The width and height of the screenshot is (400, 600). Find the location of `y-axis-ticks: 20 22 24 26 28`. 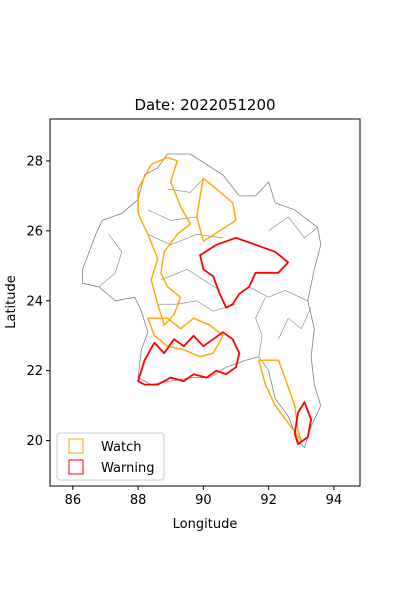

y-axis-ticks: 20 22 24 26 28 is located at coordinates (38, 301).